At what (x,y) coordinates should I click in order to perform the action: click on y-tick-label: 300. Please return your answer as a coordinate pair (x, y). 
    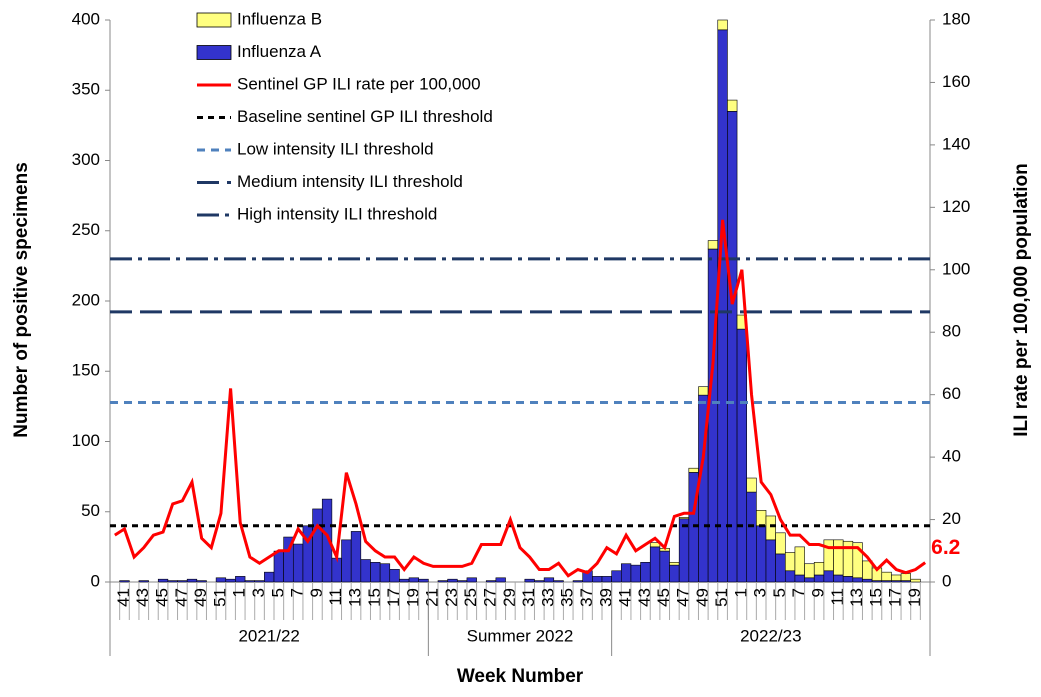
    Looking at the image, I should click on (86, 159).